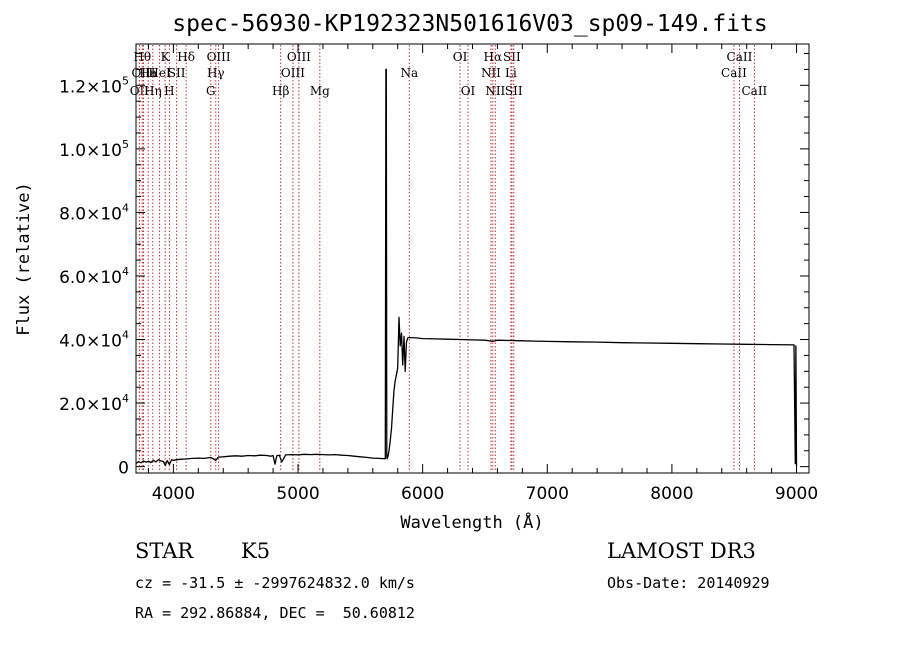 The height and width of the screenshot is (649, 900). What do you see at coordinates (94, 85) in the screenshot?
I see `y-tick-label: 1.2×10⁵` at bounding box center [94, 85].